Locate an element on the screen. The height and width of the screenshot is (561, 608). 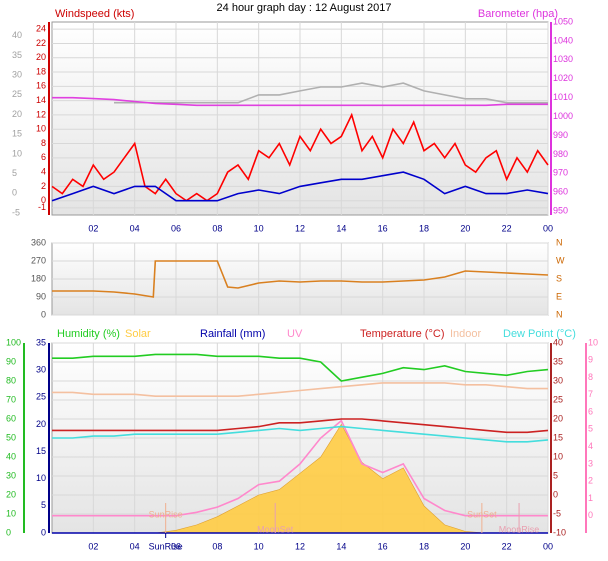
y-tick-label: 16 is located at coordinates (41, 86).